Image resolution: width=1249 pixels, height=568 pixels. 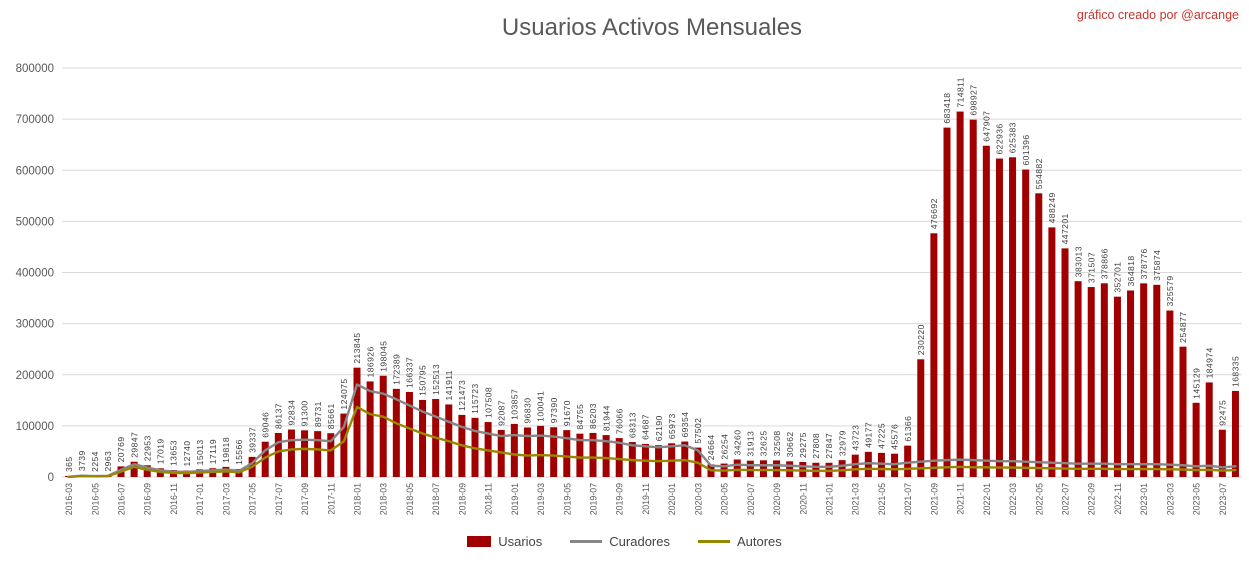 What do you see at coordinates (606, 418) in the screenshot?
I see `bar-value-label: 81944` at bounding box center [606, 418].